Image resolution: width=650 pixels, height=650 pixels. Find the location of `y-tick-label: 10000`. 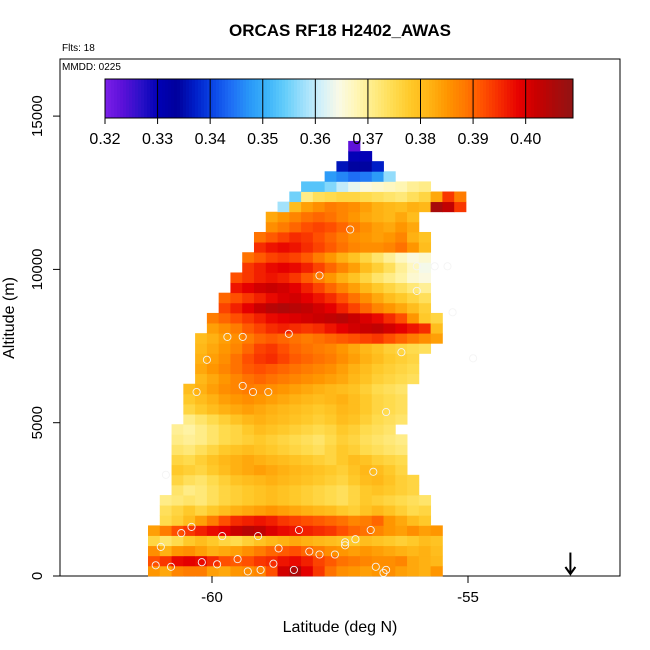

y-tick-label: 10000 is located at coordinates (37, 270).